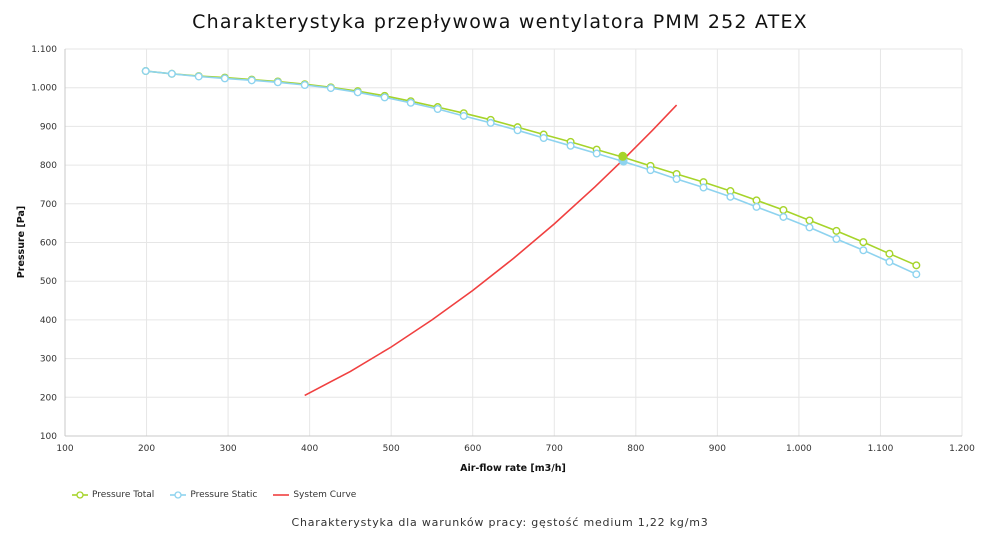 The width and height of the screenshot is (1000, 541). Describe the element at coordinates (123, 495) in the screenshot. I see `legend-label: Pressure Total` at that location.